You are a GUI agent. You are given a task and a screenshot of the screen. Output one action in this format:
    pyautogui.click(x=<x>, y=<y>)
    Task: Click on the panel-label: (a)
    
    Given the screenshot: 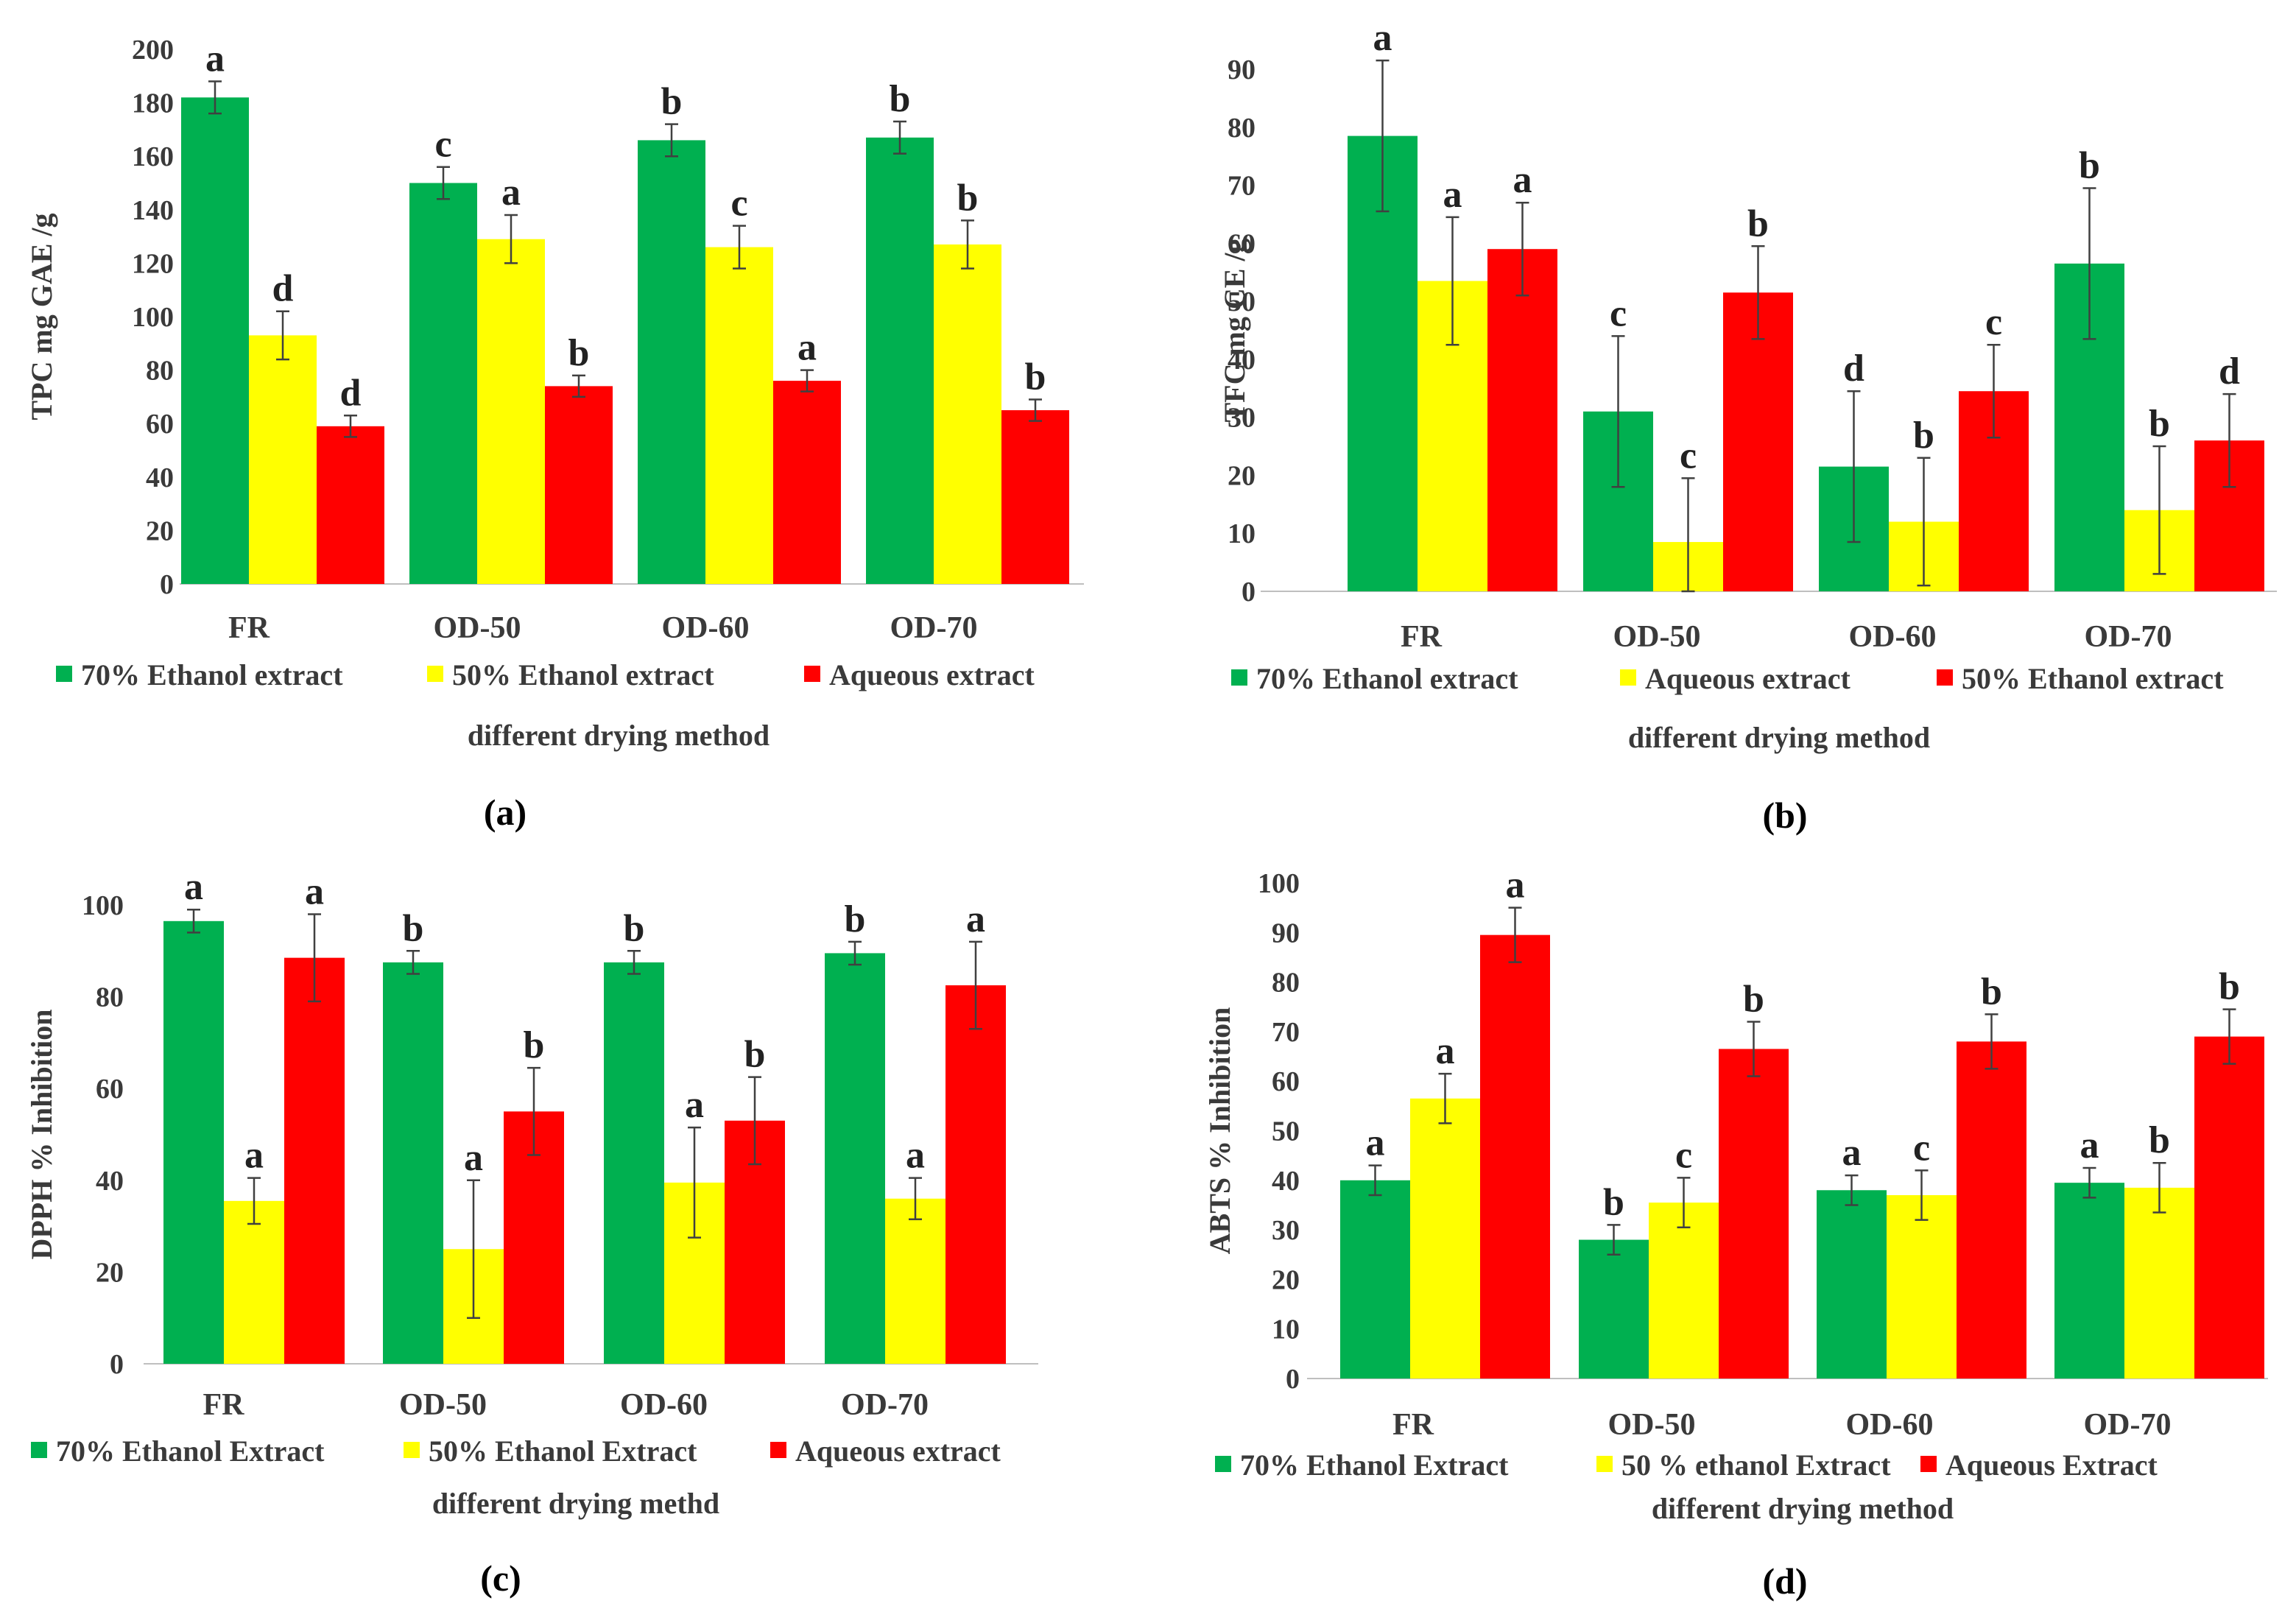 What is the action you would take?
    pyautogui.click(x=506, y=812)
    